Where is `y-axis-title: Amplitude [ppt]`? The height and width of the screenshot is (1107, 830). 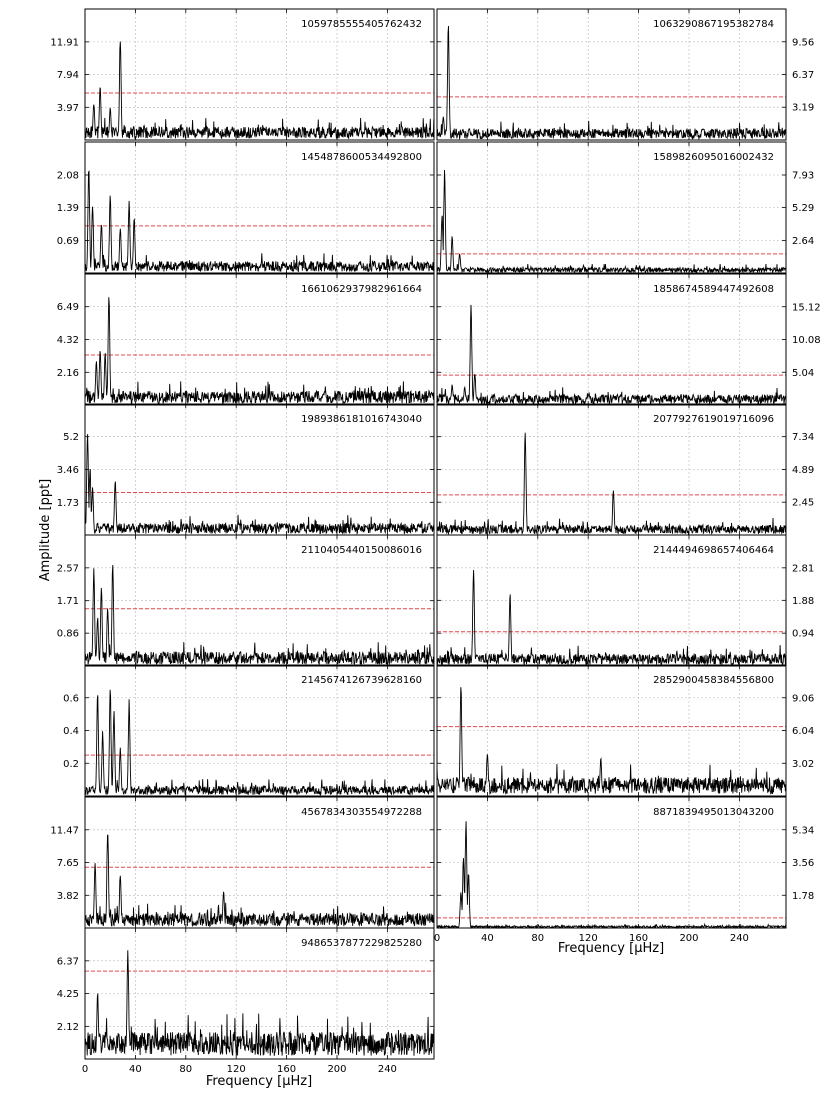
y-axis-title: Amplitude [ppt] is located at coordinates (45, 530).